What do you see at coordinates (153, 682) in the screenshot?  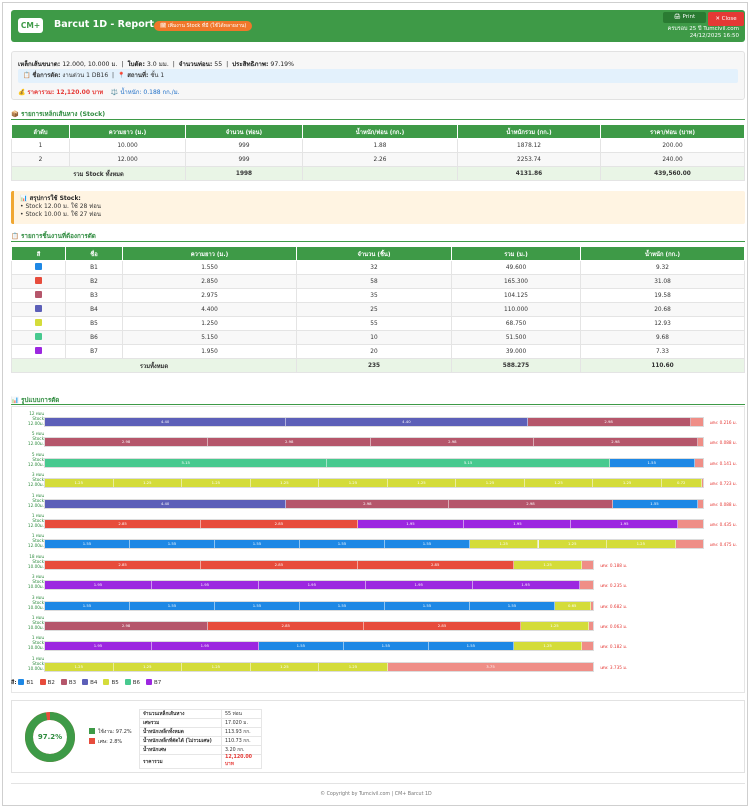 I see `legend-item: B7` at bounding box center [153, 682].